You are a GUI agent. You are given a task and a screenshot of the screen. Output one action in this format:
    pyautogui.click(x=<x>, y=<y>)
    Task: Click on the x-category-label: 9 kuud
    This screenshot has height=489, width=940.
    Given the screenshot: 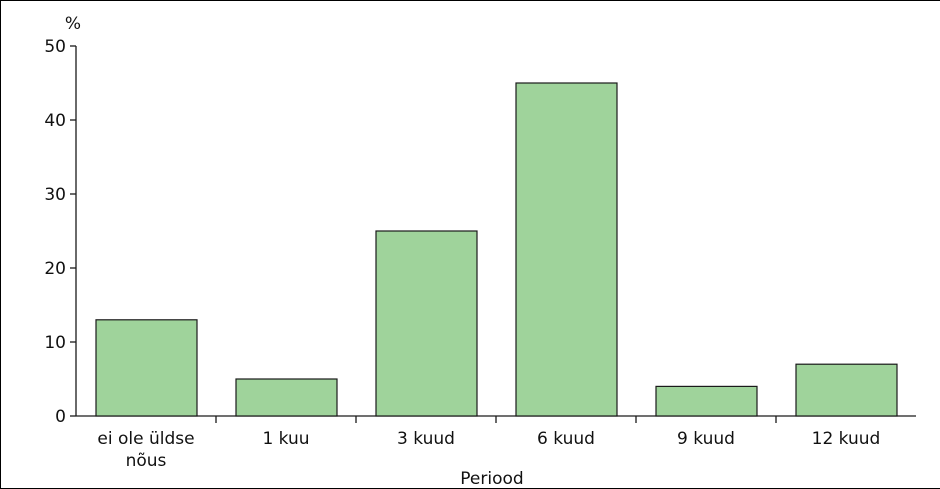 What is the action you would take?
    pyautogui.click(x=706, y=439)
    